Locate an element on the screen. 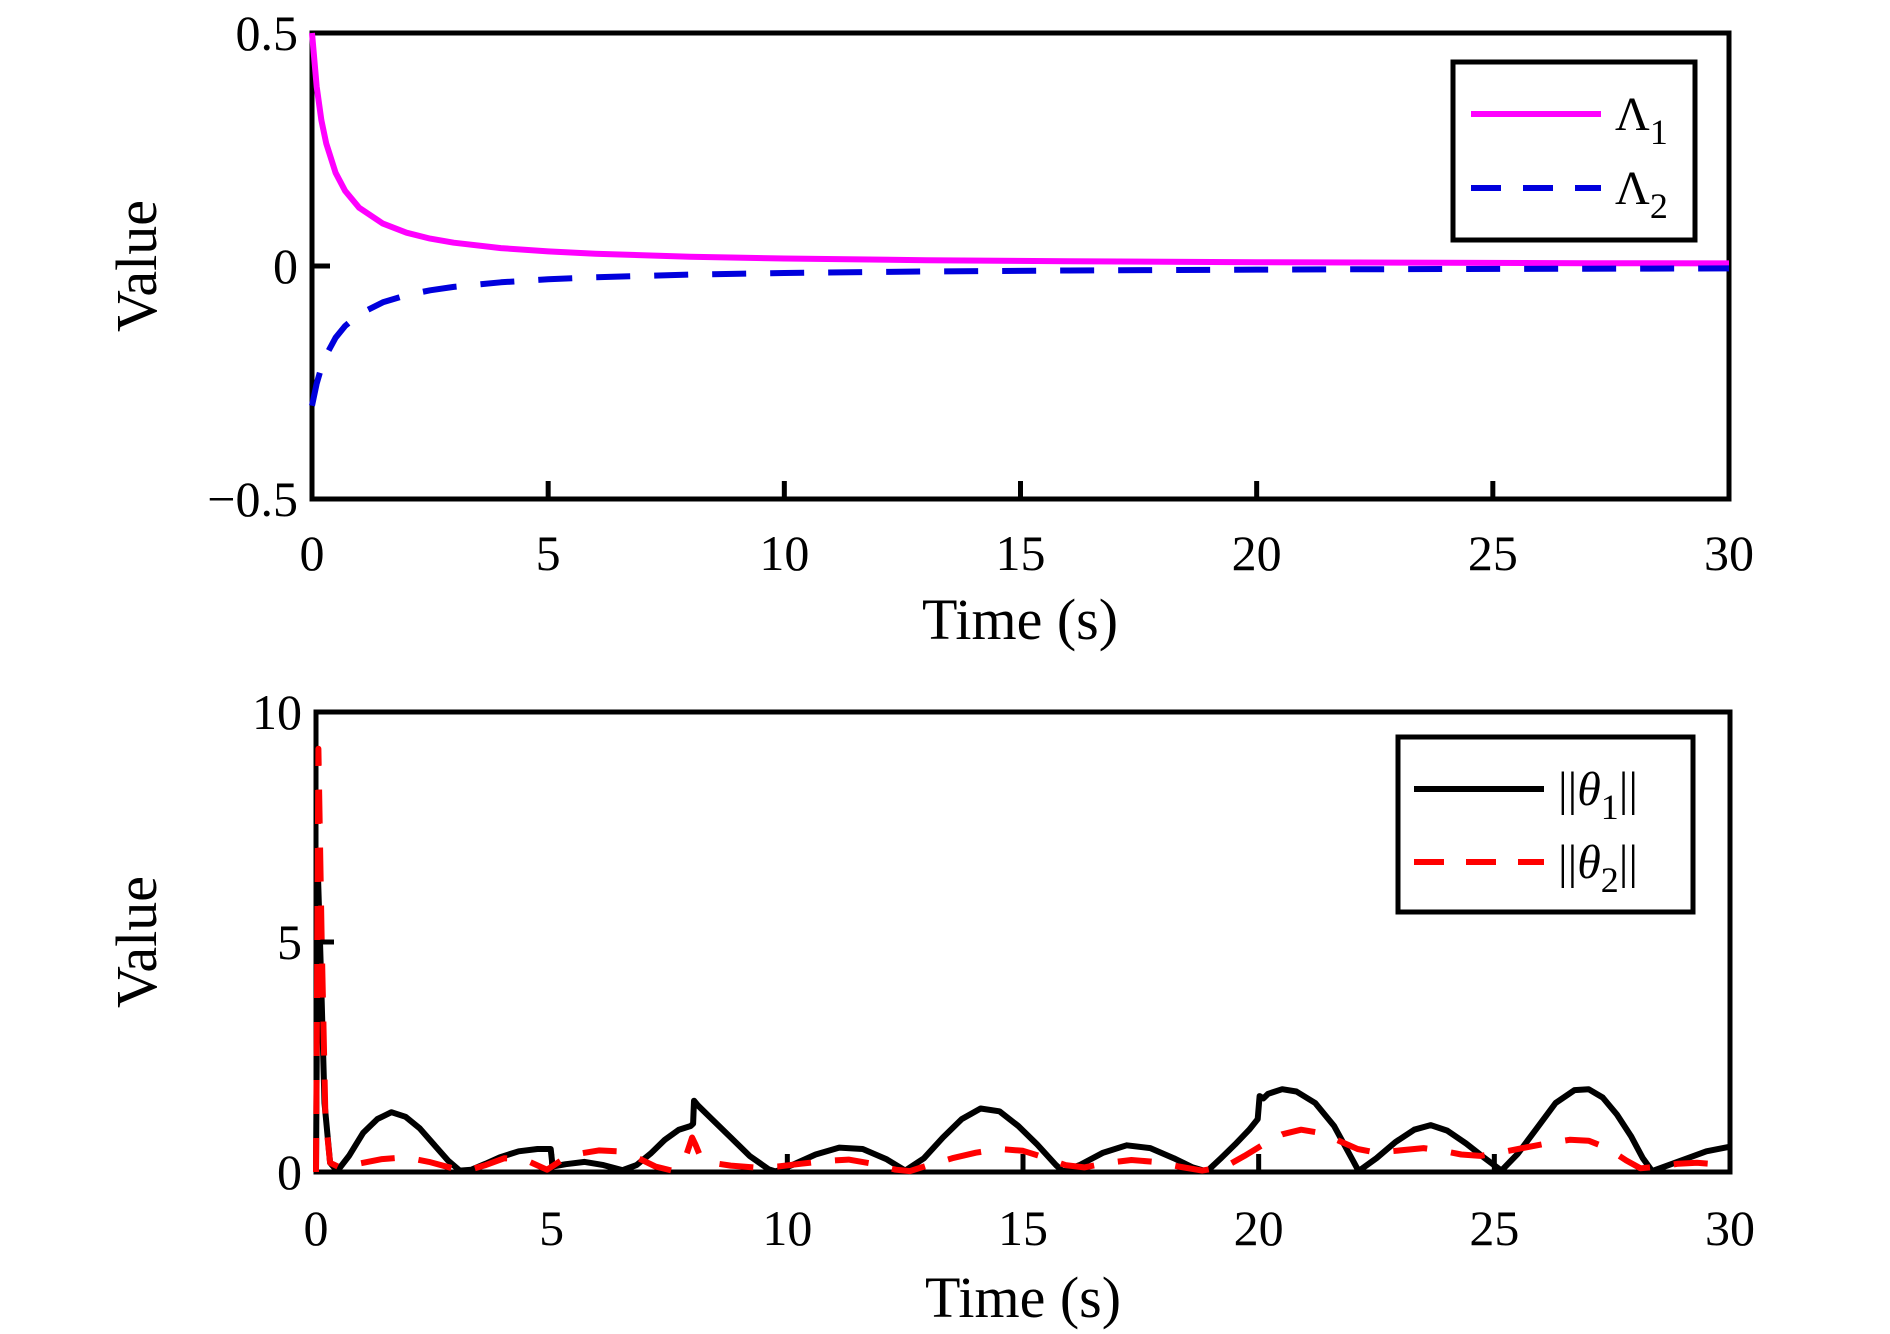  y-tick-label: 5 is located at coordinates (289, 942).